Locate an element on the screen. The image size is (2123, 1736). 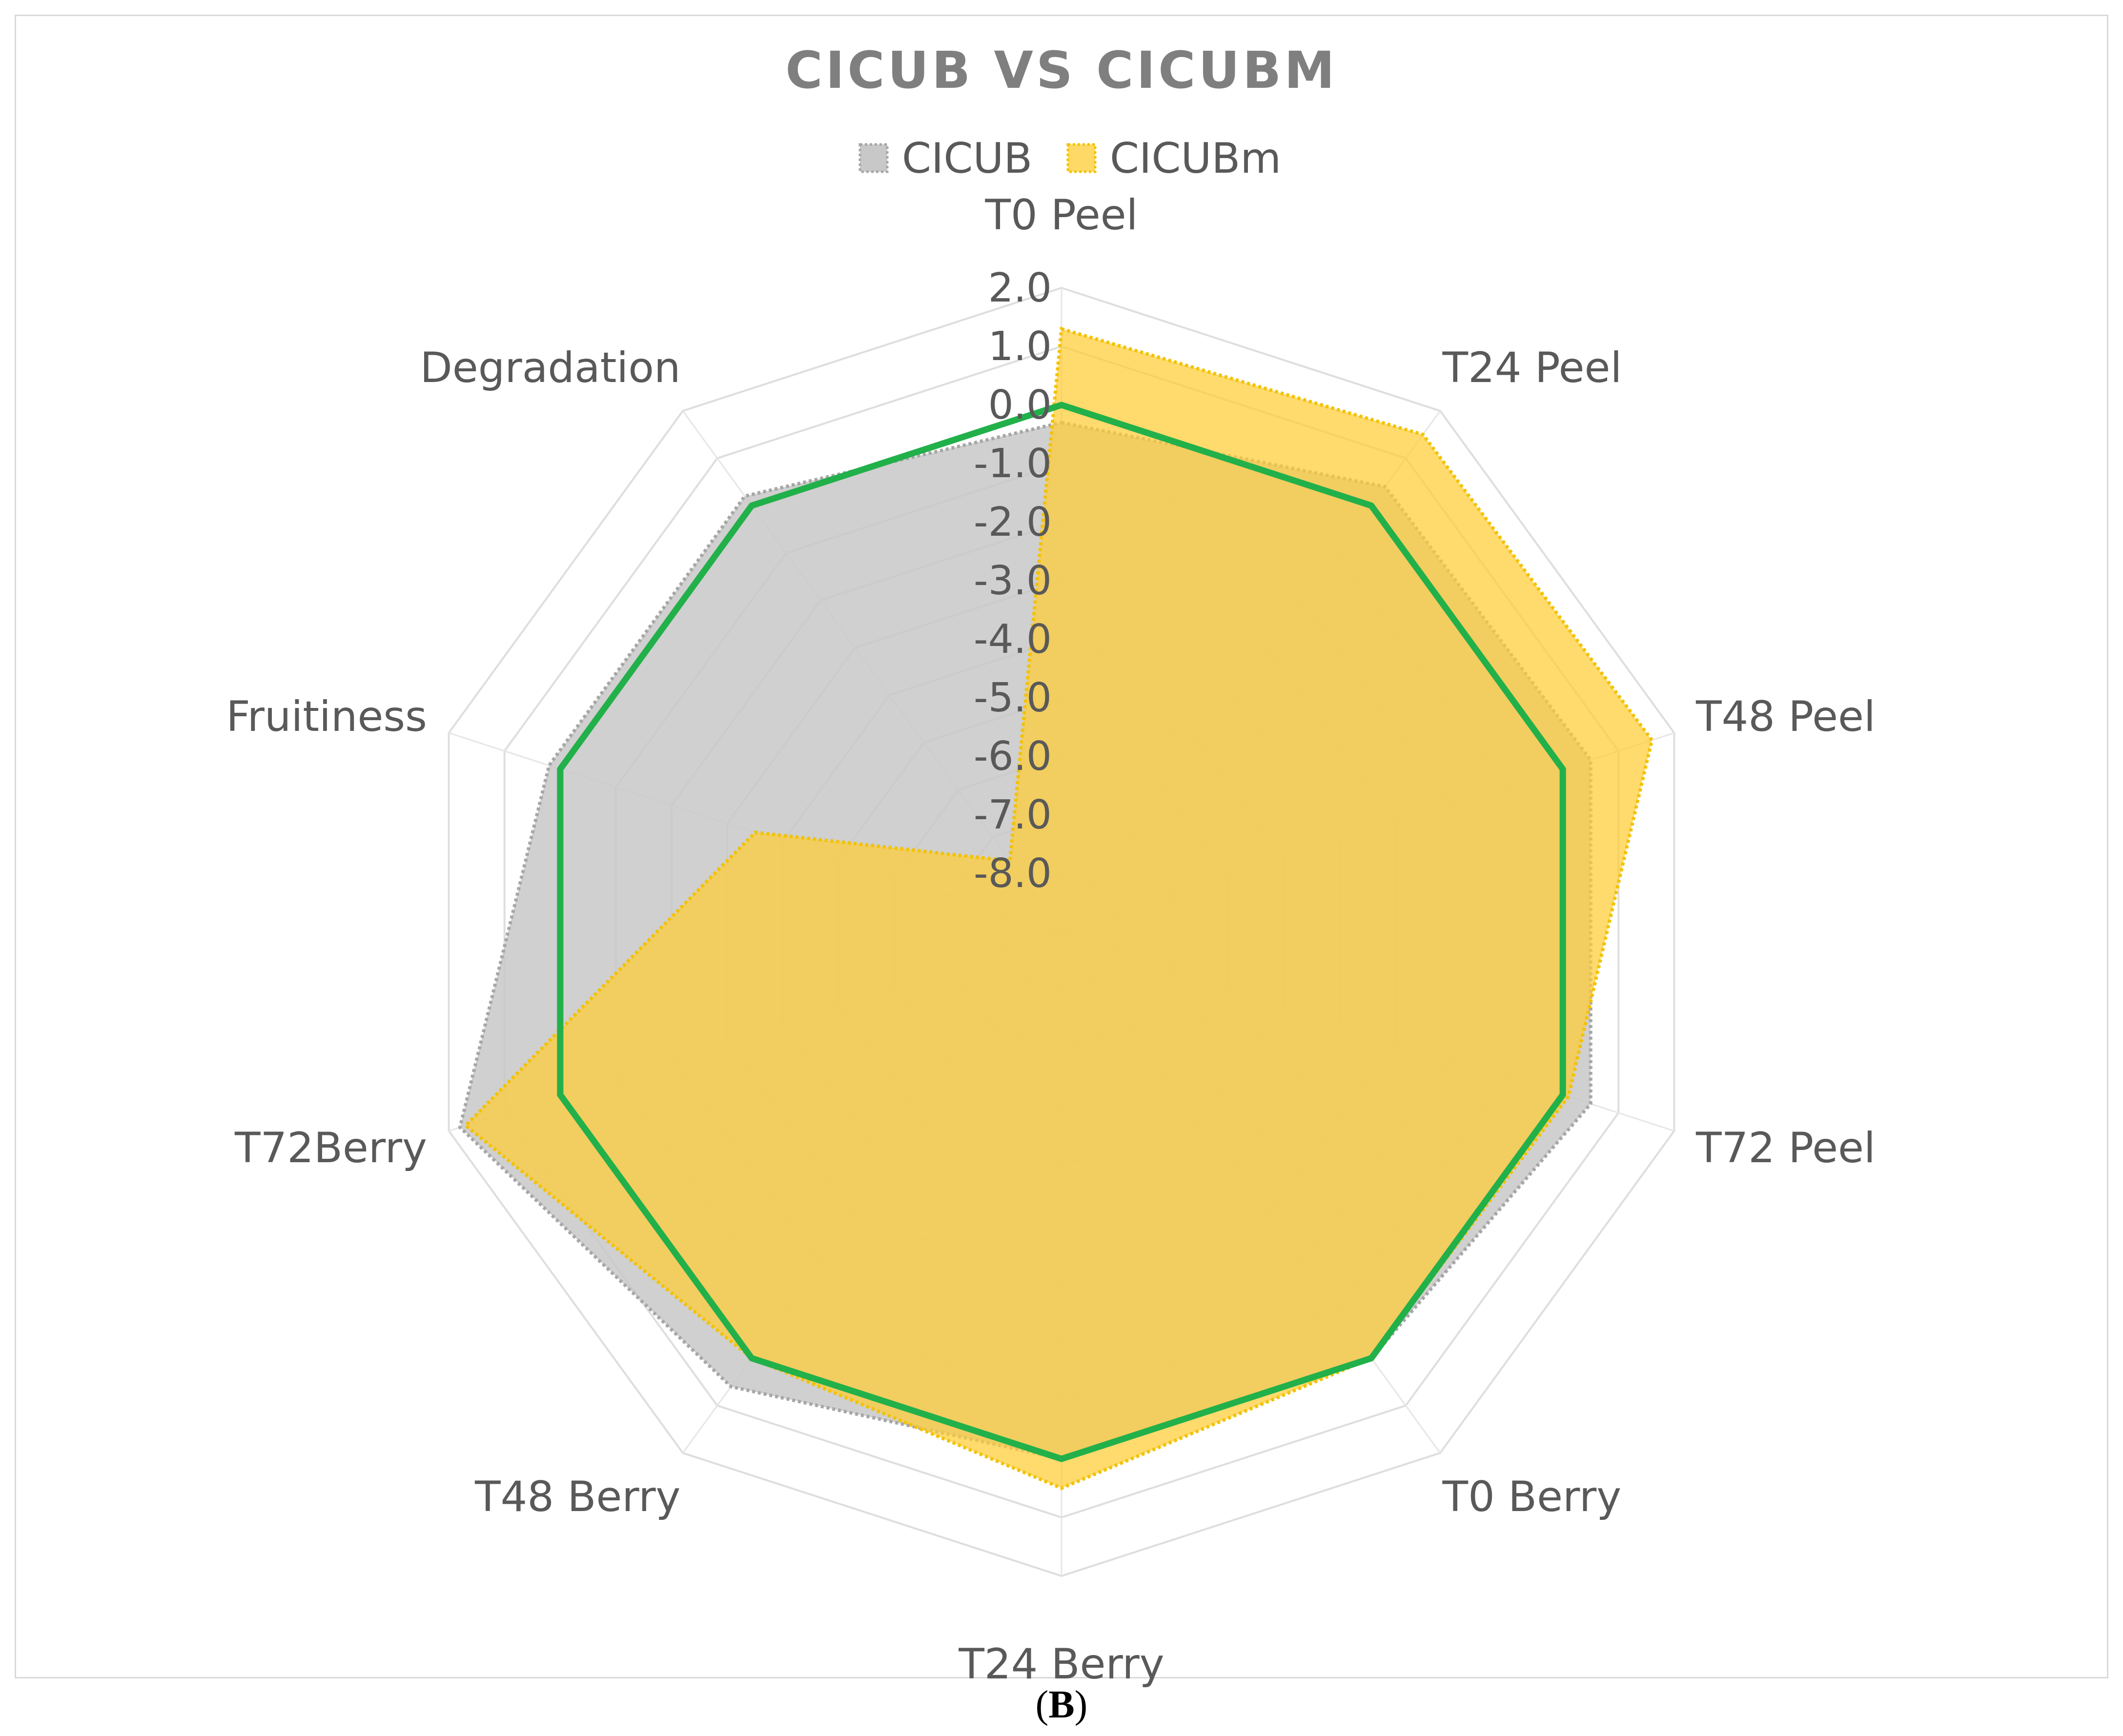
category-label: T24 Berry is located at coordinates (1061, 1664).